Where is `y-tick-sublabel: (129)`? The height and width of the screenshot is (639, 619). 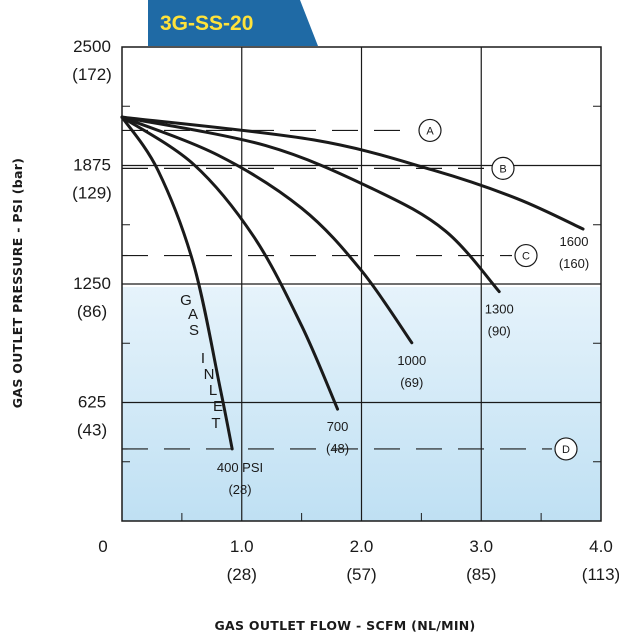
y-tick-sublabel: (129) is located at coordinates (92, 193).